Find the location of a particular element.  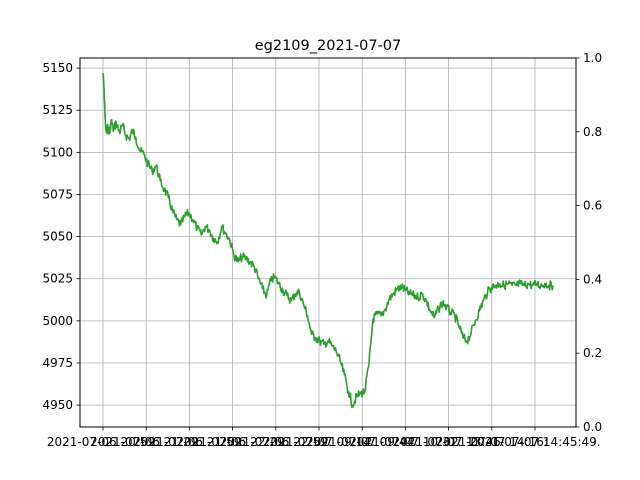

y-tick-label: 4950 is located at coordinates (57, 405).